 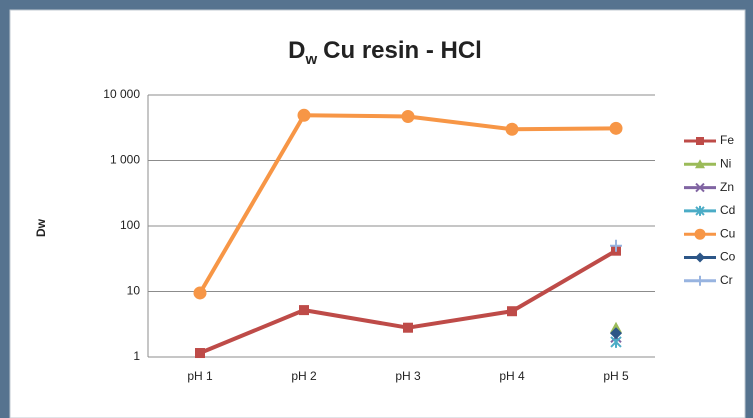 What do you see at coordinates (125, 160) in the screenshot?
I see `y-tick-label: 1 000` at bounding box center [125, 160].